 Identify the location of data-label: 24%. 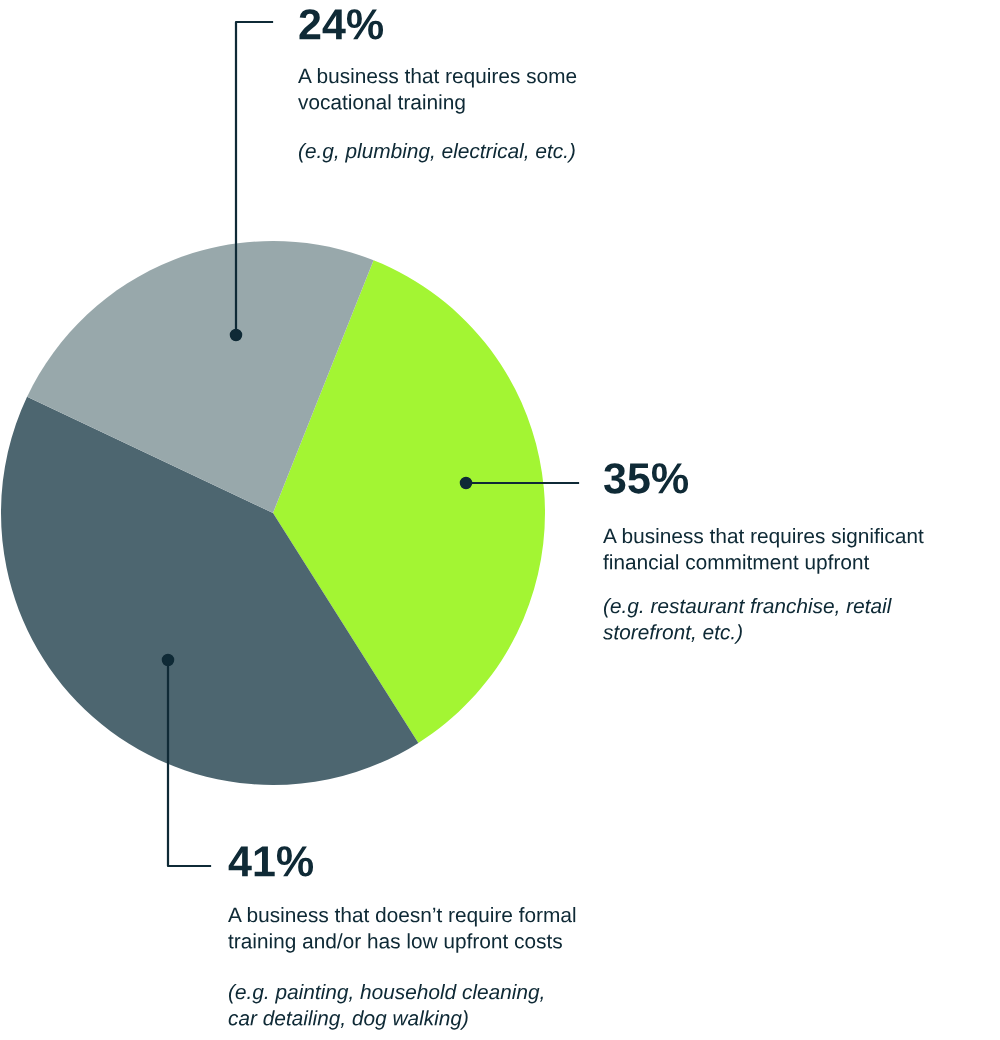
(341, 24).